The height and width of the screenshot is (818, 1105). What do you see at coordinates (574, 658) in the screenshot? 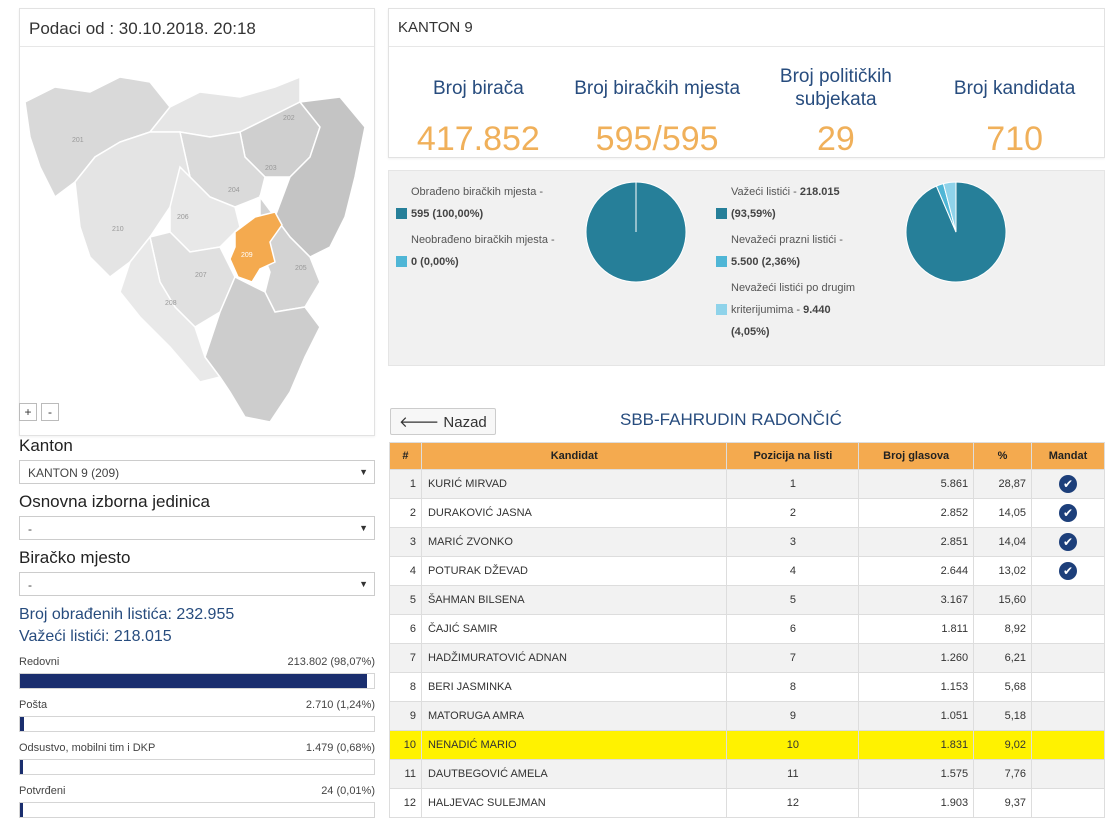
I see `cell-candidate: HADŽIMURATOVIĆ ADNAN` at bounding box center [574, 658].